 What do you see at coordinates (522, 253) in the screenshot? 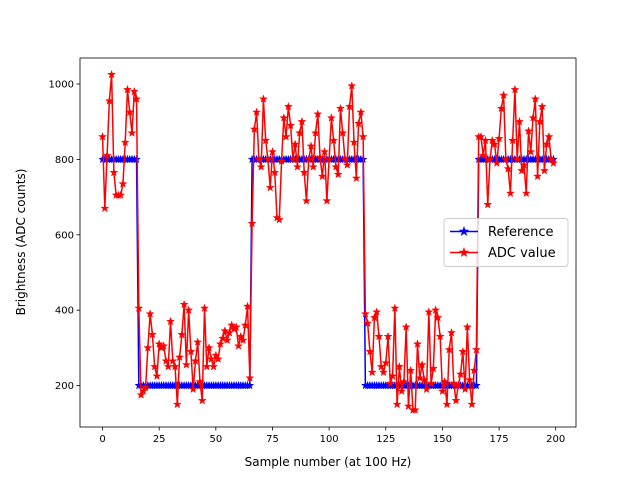
I see `legend-label: ADC value` at bounding box center [522, 253].